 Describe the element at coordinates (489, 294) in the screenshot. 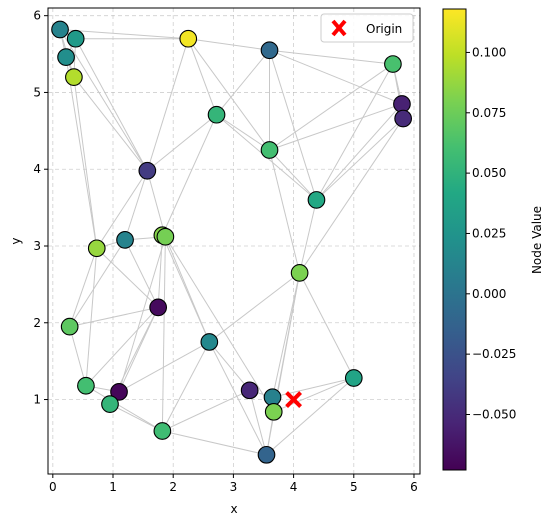

I see `colorbar-tick-label: 0.000` at that location.